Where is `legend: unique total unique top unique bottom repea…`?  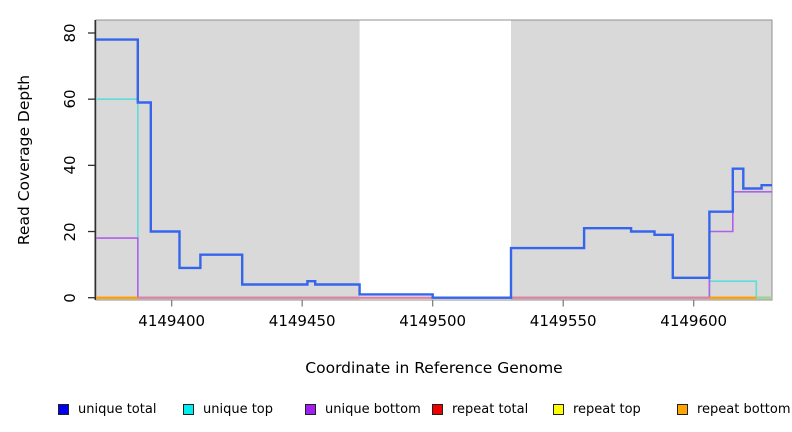
legend: unique total unique top unique bottom repea… is located at coordinates (396, 411).